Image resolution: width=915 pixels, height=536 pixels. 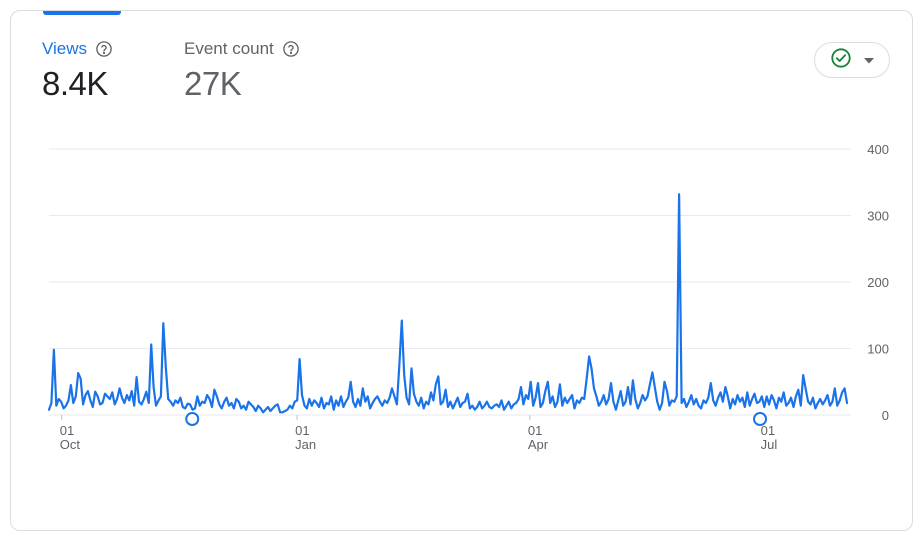 I want to click on metric-value-views: 8.4K, so click(x=75, y=83).